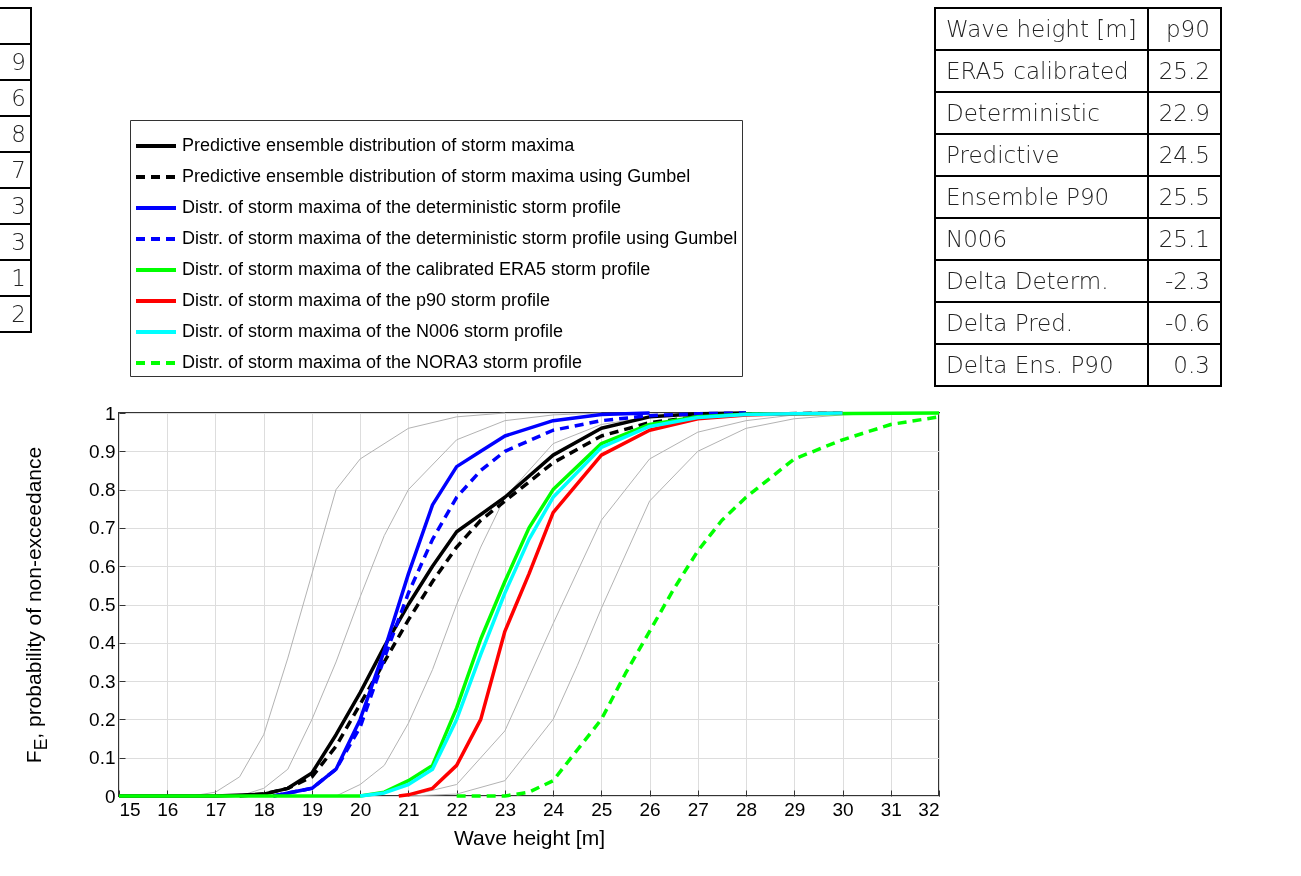 This screenshot has height=876, width=1301. I want to click on legend-label: Distr. of storm maxima of the p90 storm profile, so click(366, 300).